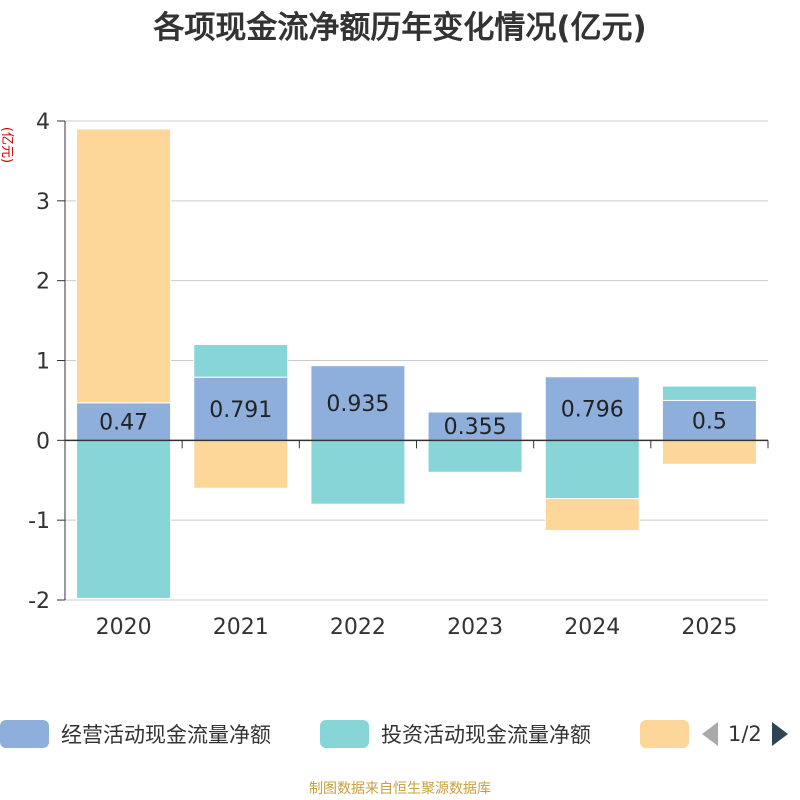 Image resolution: width=800 pixels, height=800 pixels. What do you see at coordinates (780, 734) in the screenshot?
I see `next-page-icon` at bounding box center [780, 734].